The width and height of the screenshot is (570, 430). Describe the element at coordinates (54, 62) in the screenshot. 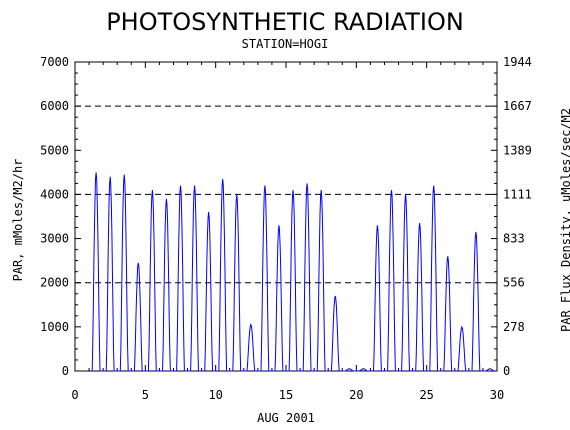

I see `y-tick-label: 7000` at that location.